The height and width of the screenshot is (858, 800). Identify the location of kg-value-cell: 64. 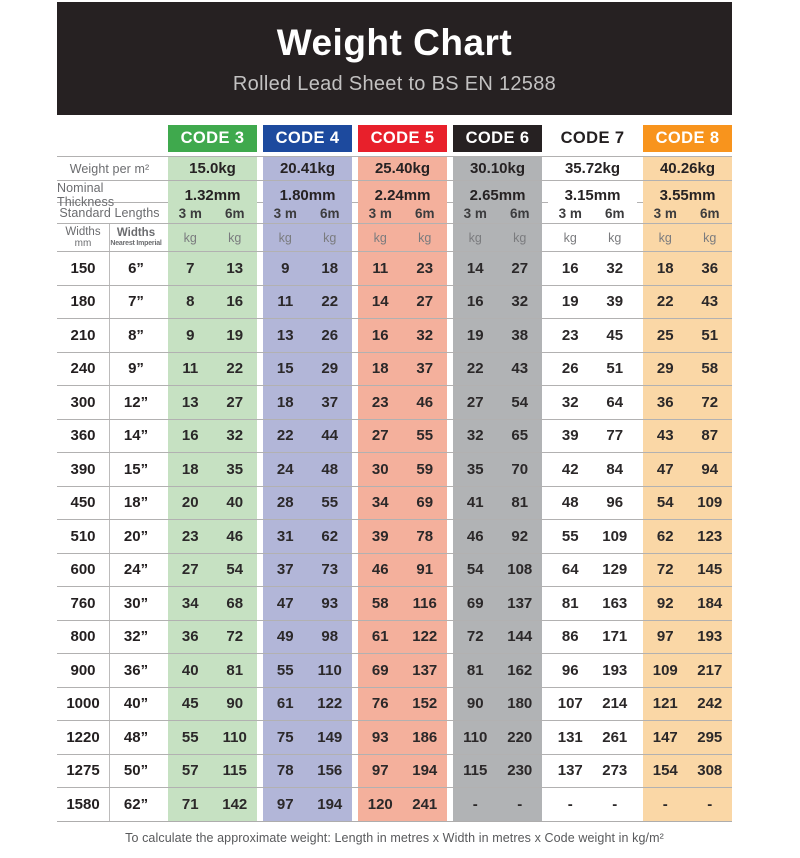
(570, 569).